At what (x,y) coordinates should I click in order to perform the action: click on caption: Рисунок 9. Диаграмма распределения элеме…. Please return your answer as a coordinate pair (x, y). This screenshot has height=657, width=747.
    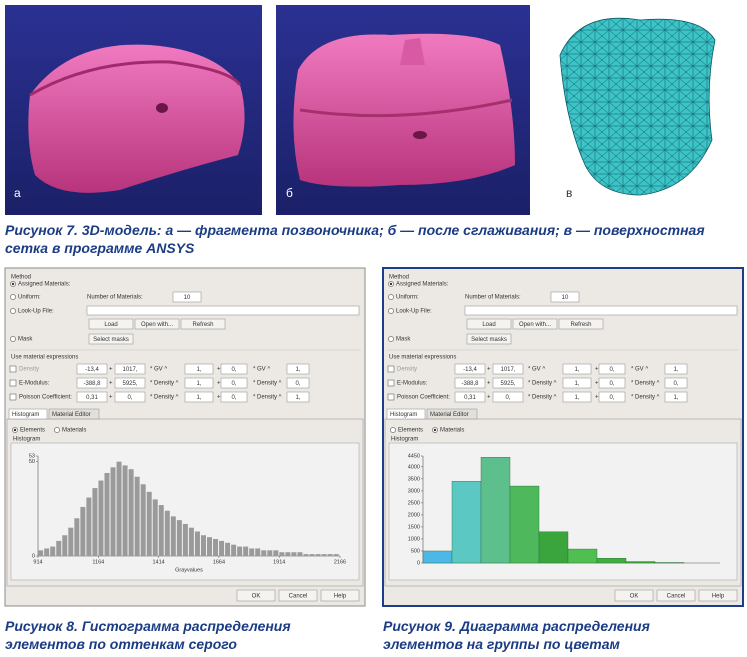
    Looking at the image, I should click on (516, 635).